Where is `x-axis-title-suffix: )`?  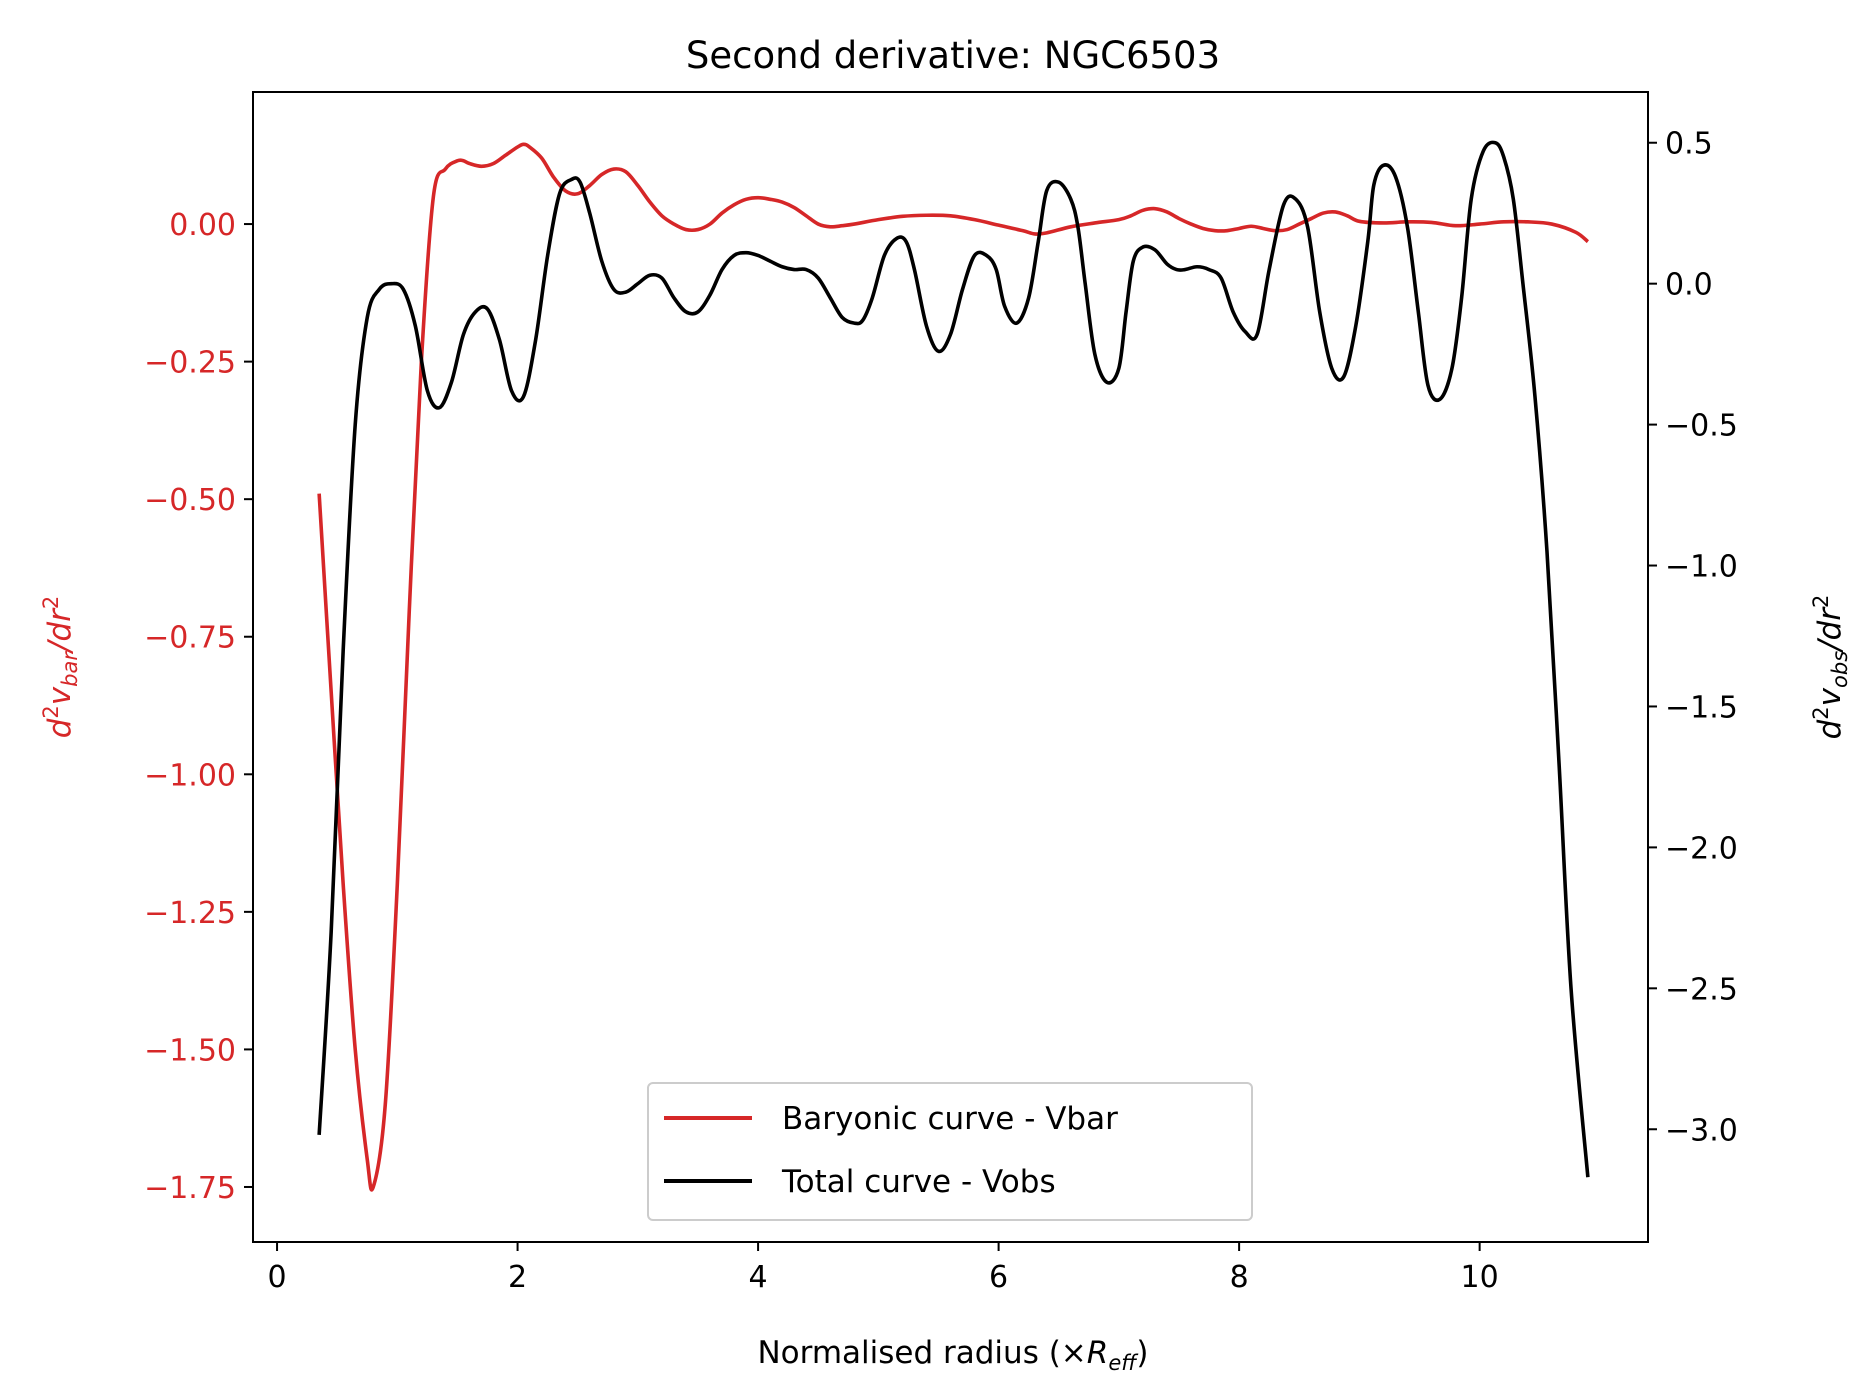
x-axis-title-suffix: ) is located at coordinates (1142, 1353).